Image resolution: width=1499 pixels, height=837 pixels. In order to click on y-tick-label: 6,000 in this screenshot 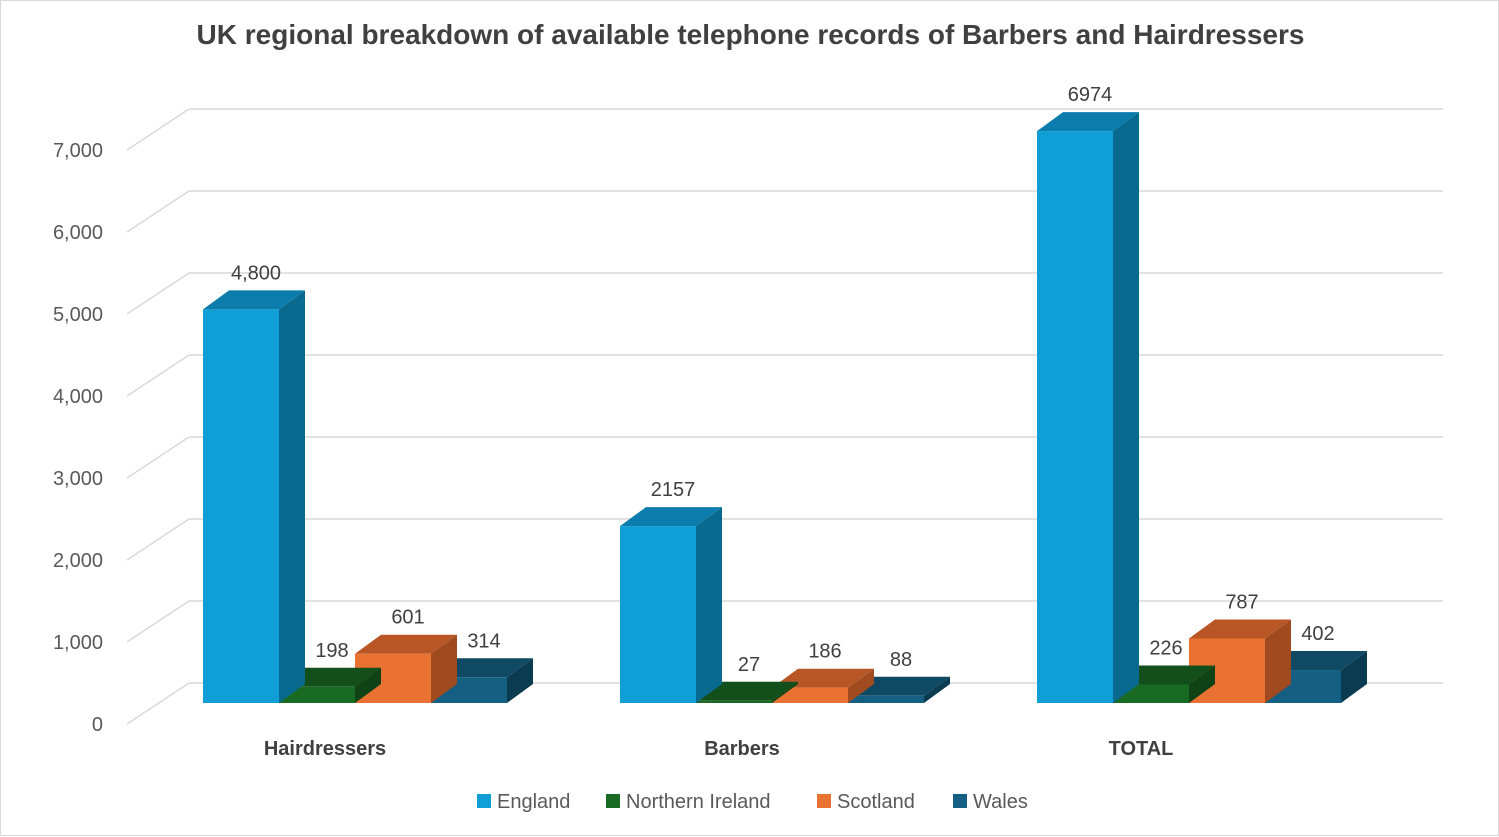, I will do `click(78, 233)`.